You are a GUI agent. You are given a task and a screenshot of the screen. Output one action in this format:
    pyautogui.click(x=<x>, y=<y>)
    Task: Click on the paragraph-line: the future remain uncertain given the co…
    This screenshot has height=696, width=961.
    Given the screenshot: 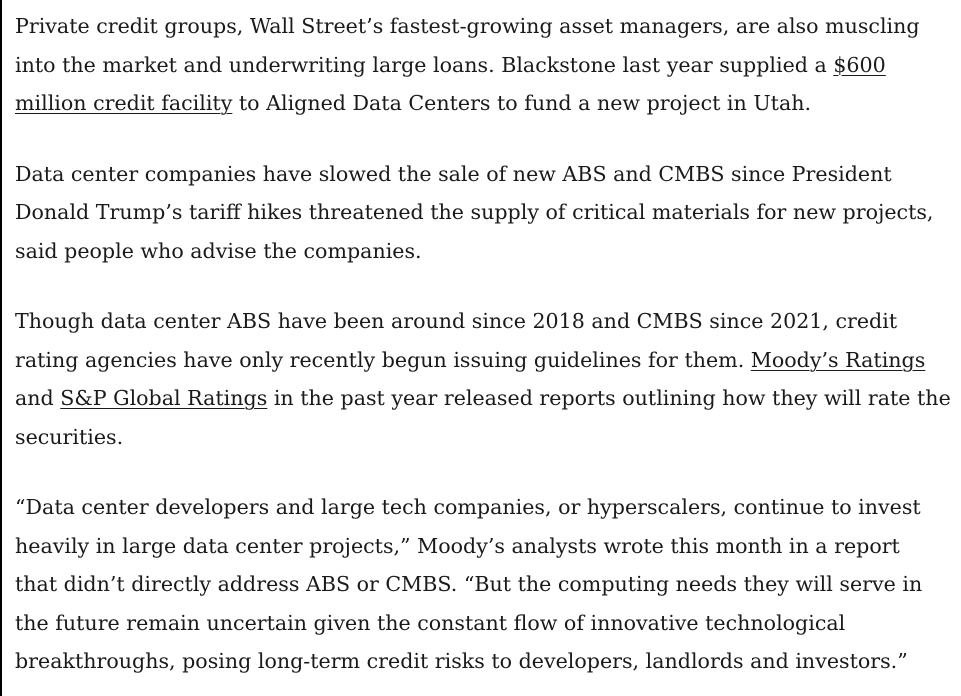 What is the action you would take?
    pyautogui.click(x=430, y=622)
    